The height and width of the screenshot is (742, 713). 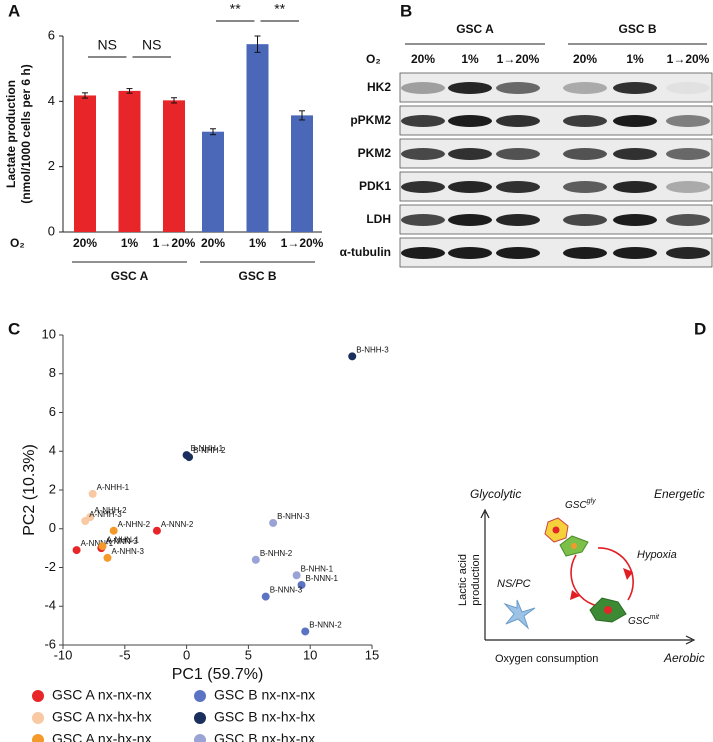 What do you see at coordinates (608, 610) in the screenshot?
I see `cell-mit` at bounding box center [608, 610].